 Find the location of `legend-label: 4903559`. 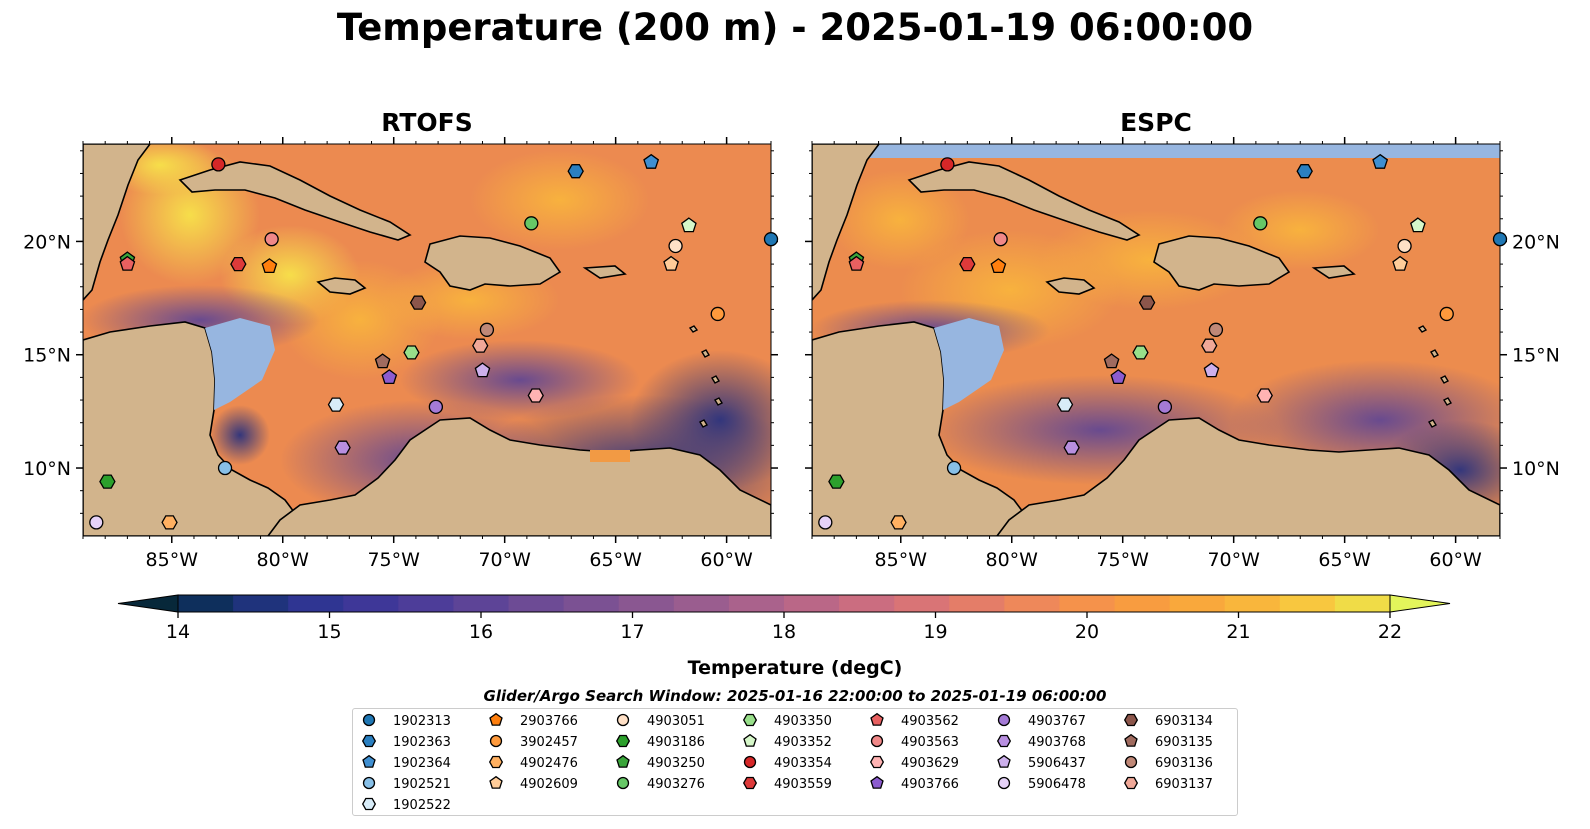

legend-label: 4903559 is located at coordinates (803, 784).